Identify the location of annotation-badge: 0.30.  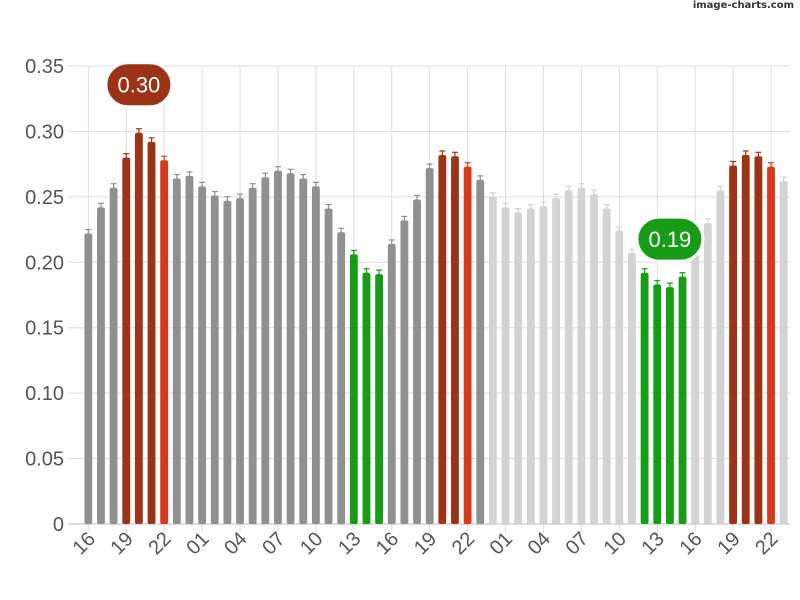
(139, 85).